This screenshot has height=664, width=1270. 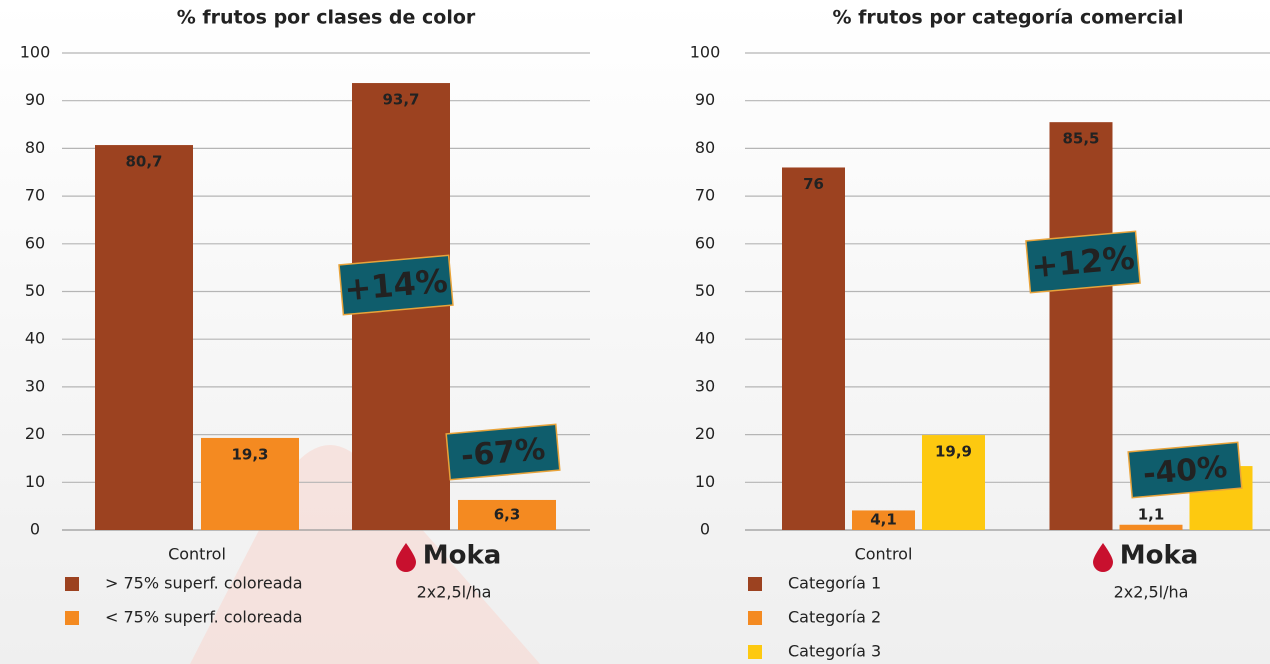 What do you see at coordinates (813, 184) in the screenshot?
I see `value-label: 76` at bounding box center [813, 184].